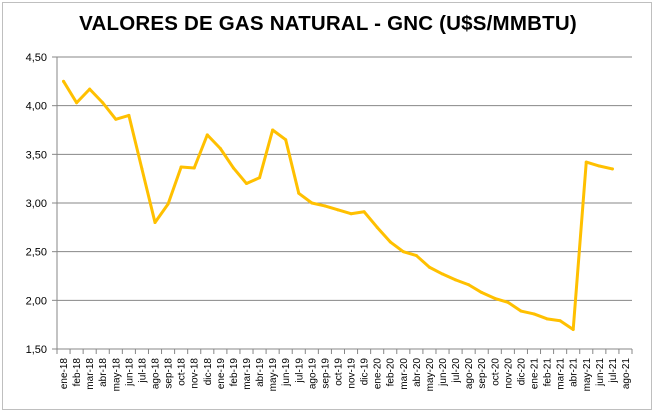  Describe the element at coordinates (195, 373) in the screenshot. I see `x-tick-label: nov-18` at that location.